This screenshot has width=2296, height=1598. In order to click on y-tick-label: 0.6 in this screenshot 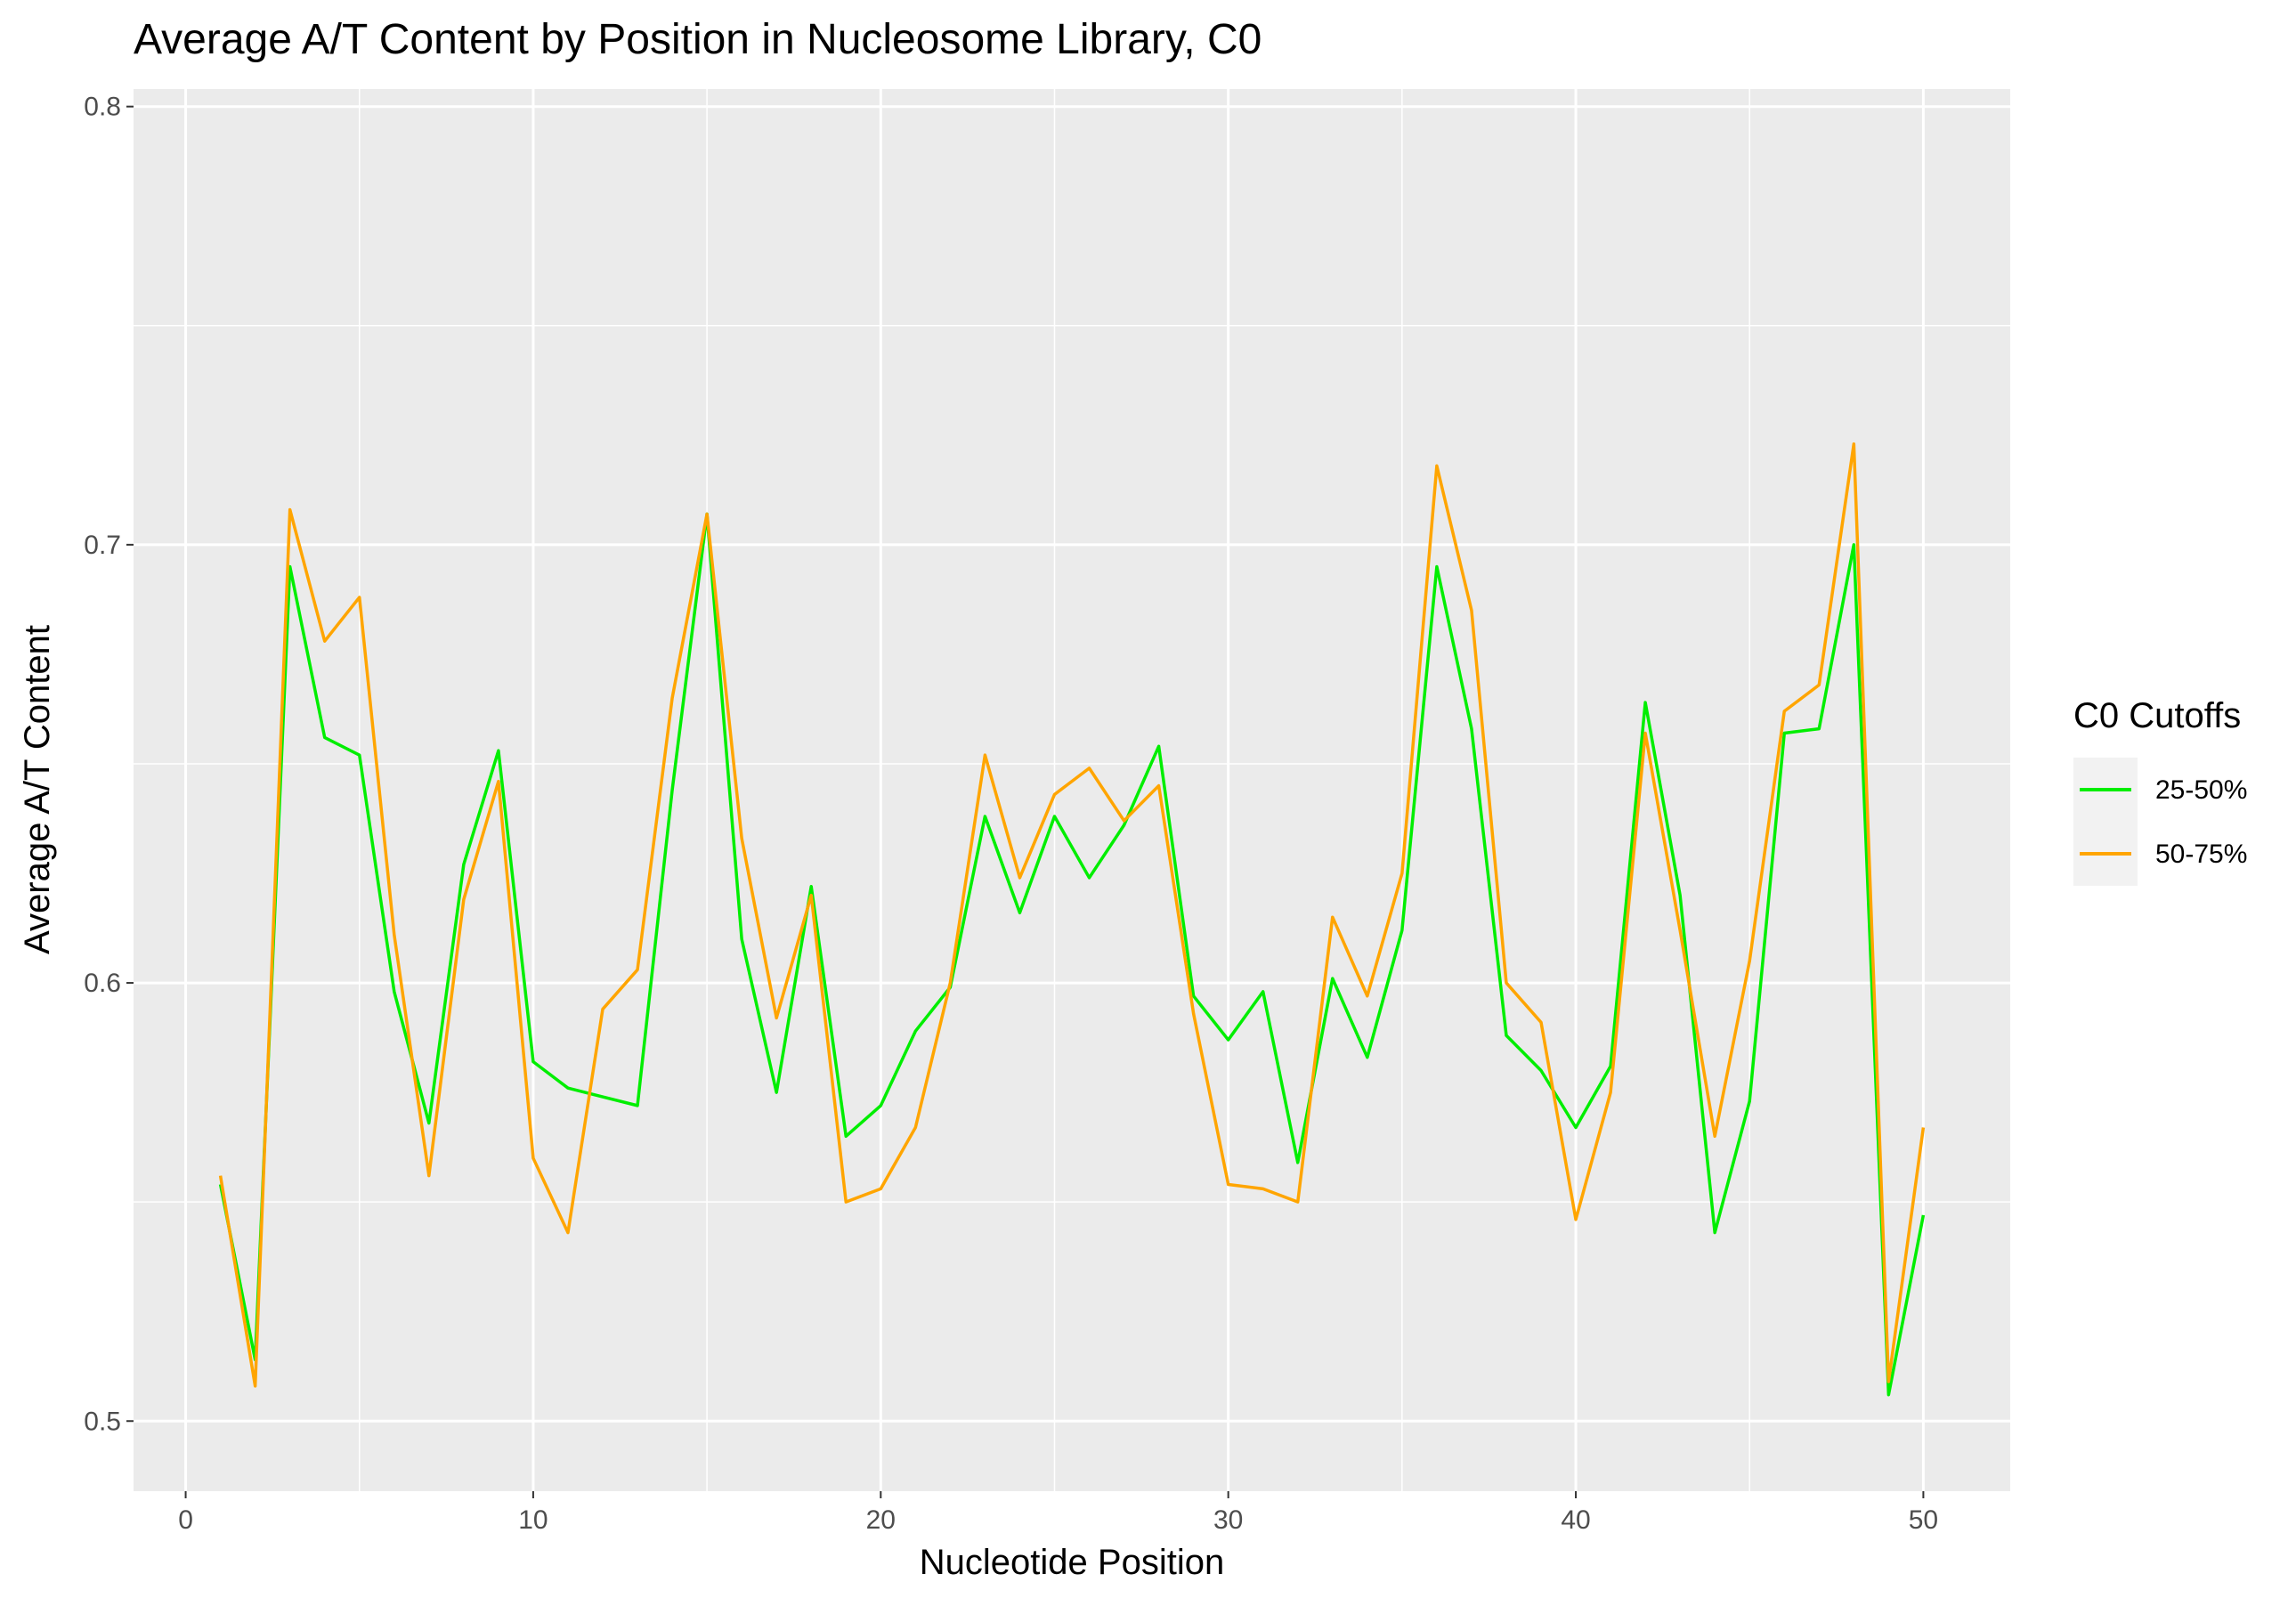, I will do `click(102, 983)`.